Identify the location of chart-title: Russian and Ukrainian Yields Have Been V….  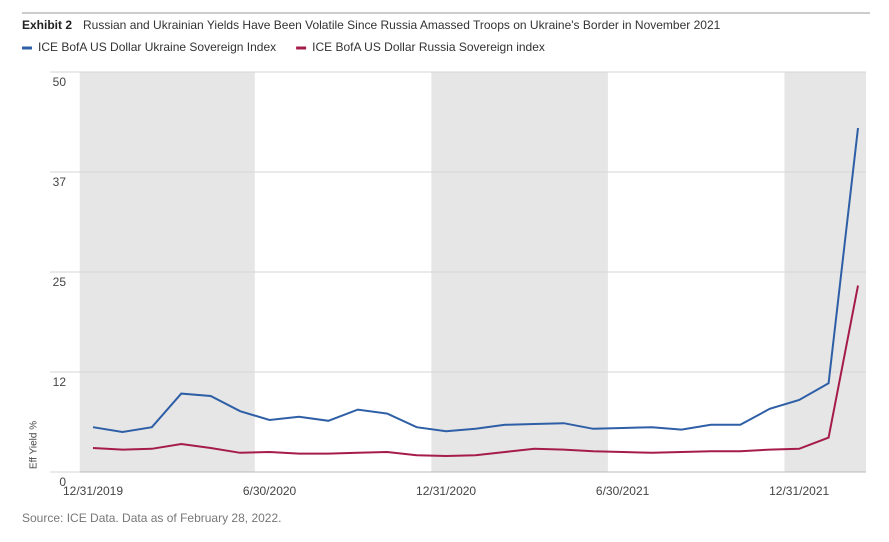
(402, 25).